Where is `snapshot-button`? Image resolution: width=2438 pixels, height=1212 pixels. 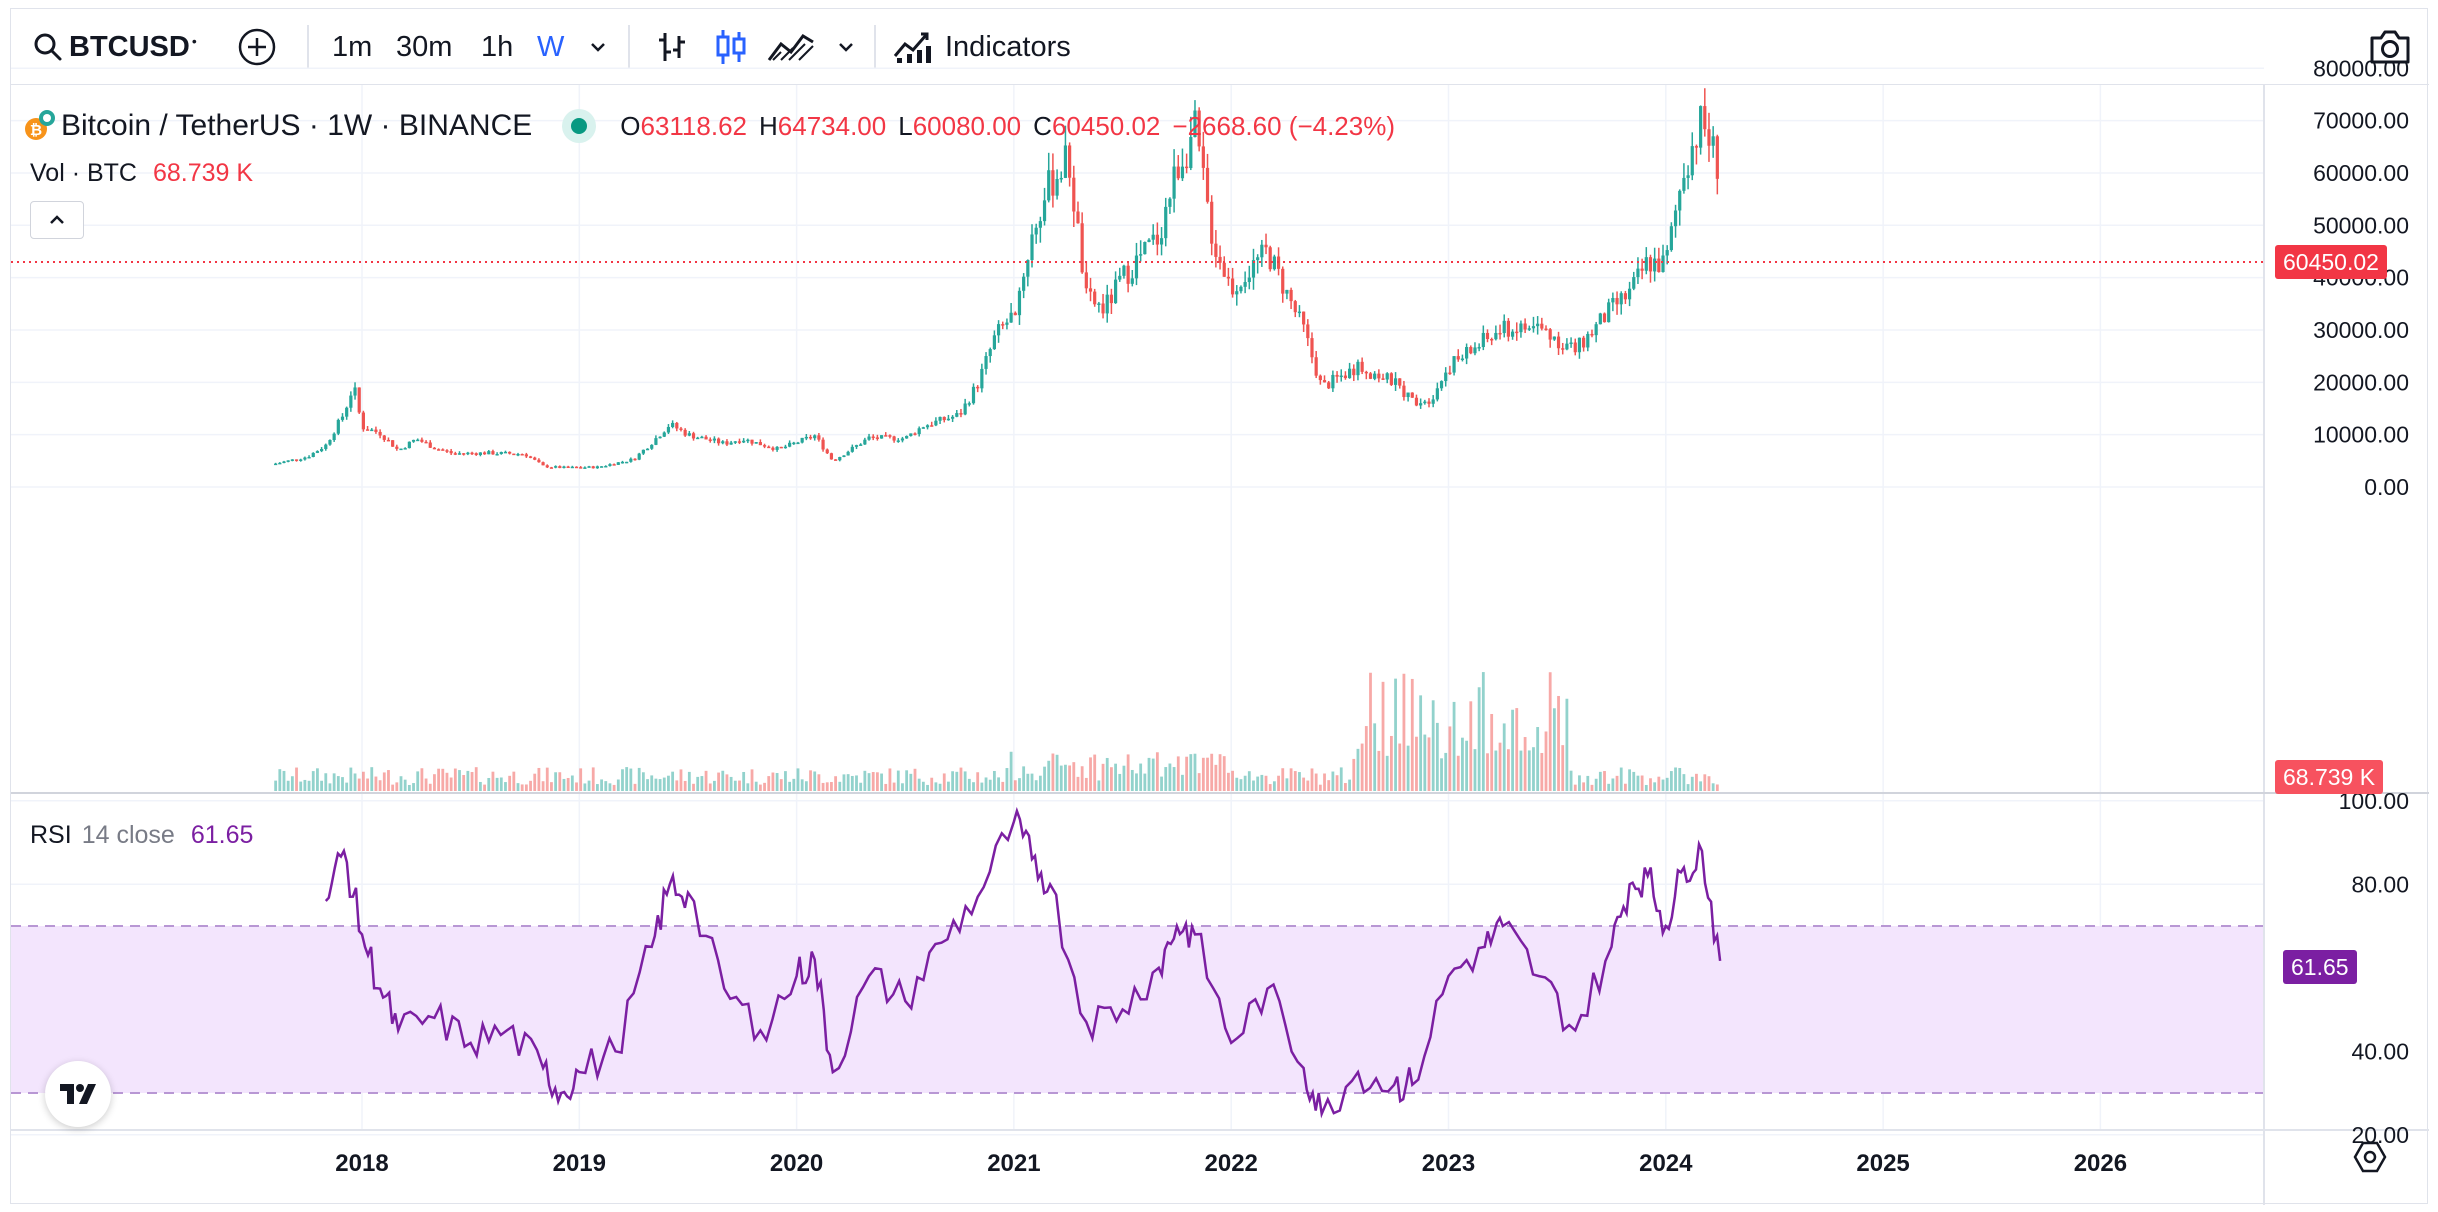 snapshot-button is located at coordinates (2390, 47).